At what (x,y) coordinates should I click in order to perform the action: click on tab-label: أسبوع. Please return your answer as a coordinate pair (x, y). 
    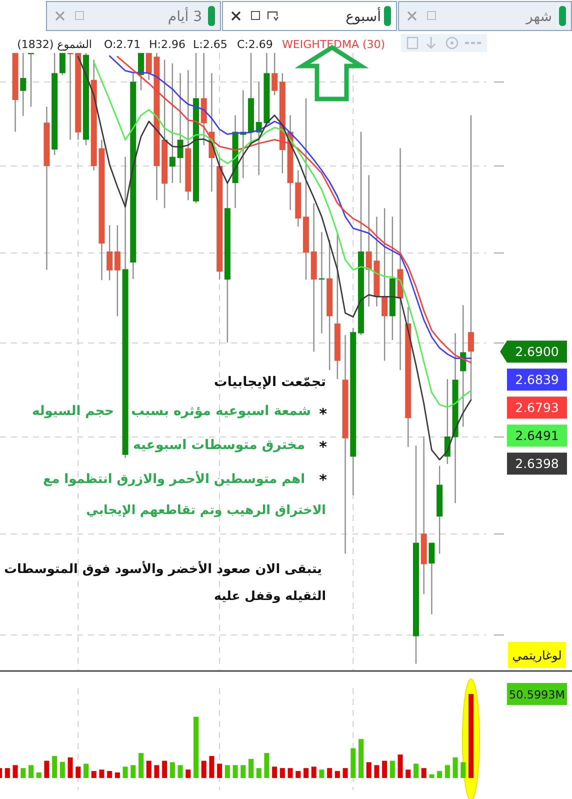
    Looking at the image, I should click on (363, 17).